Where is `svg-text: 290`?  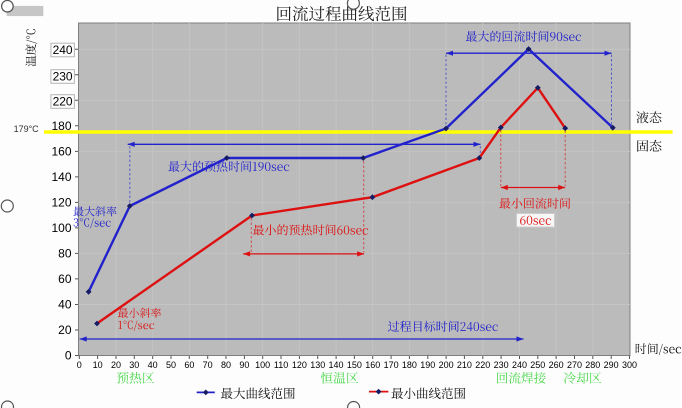
svg-text: 290 is located at coordinates (611, 365).